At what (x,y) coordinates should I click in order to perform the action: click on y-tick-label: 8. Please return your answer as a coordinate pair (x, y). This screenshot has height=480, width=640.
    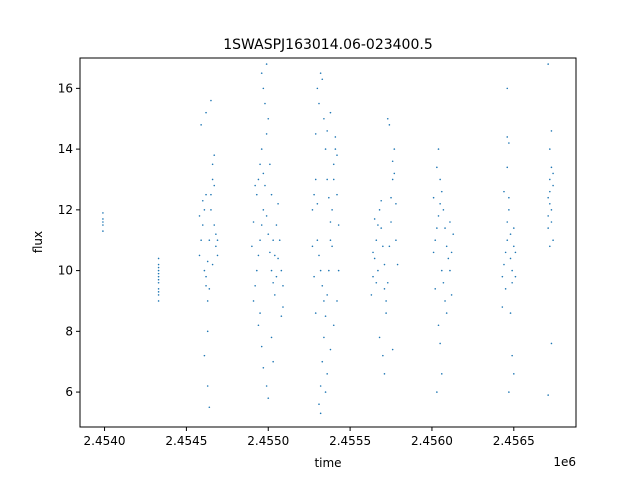
    Looking at the image, I should click on (69, 331).